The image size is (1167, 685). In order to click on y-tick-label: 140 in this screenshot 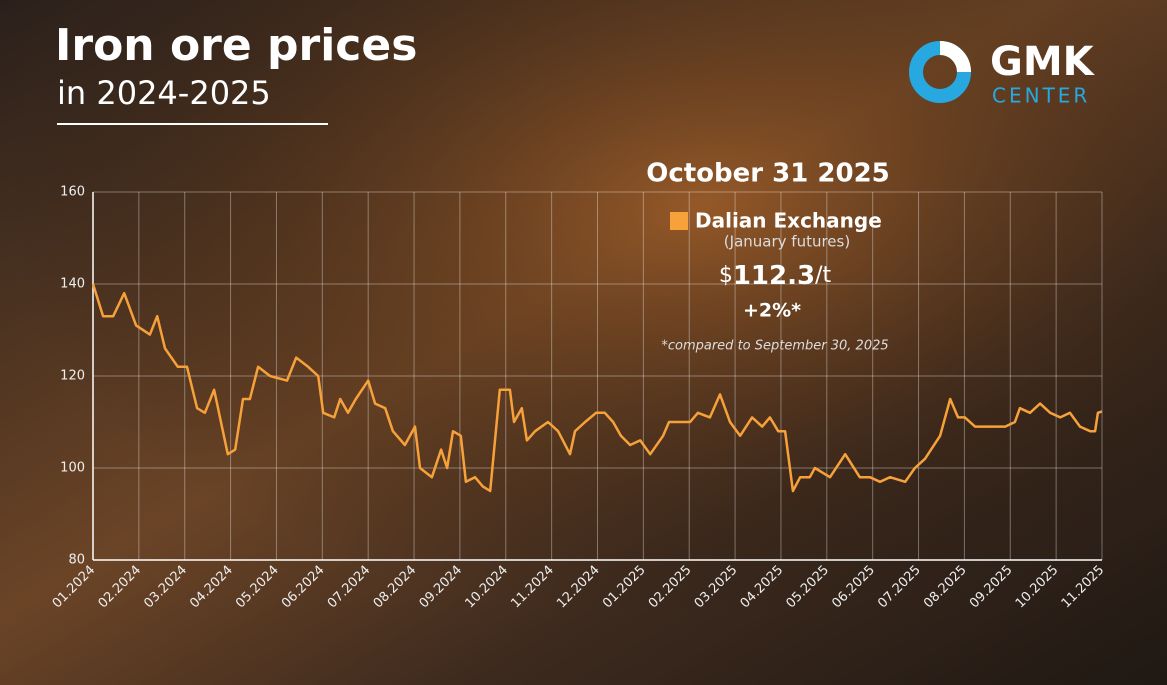, I will do `click(72, 284)`.